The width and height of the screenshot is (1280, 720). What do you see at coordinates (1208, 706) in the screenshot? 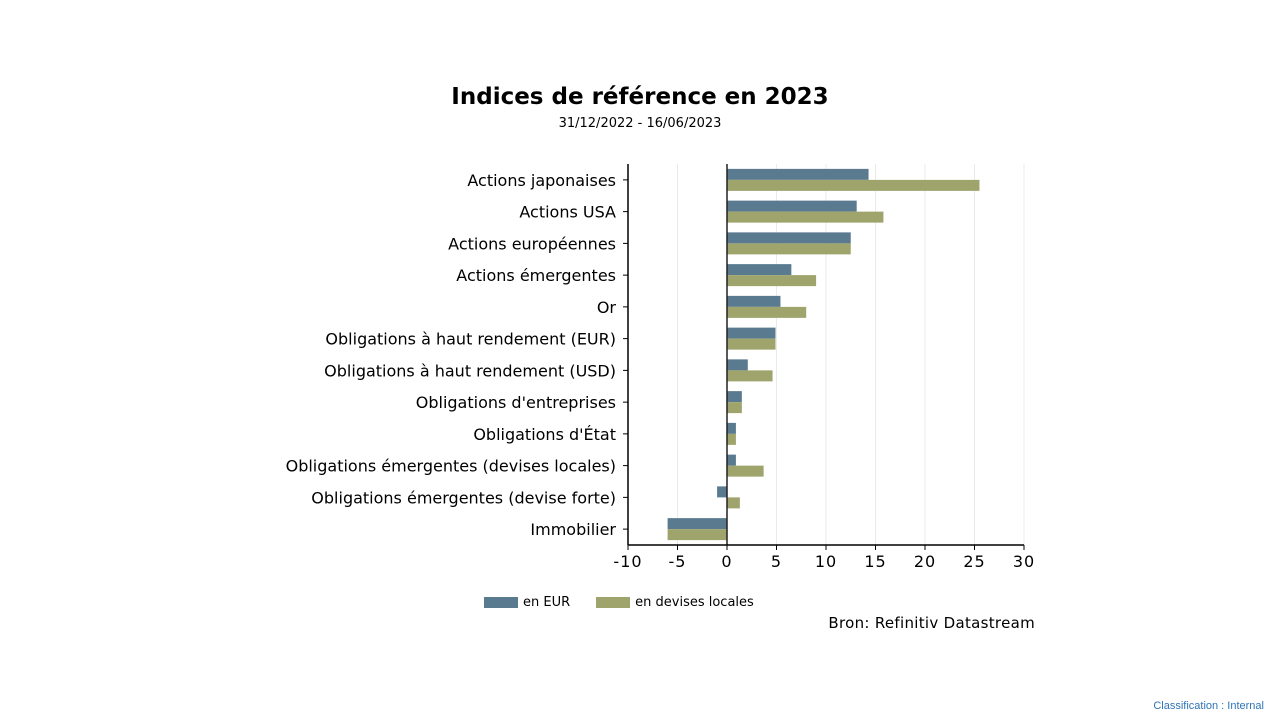
I see `classification-label: Classification : Internal` at bounding box center [1208, 706].